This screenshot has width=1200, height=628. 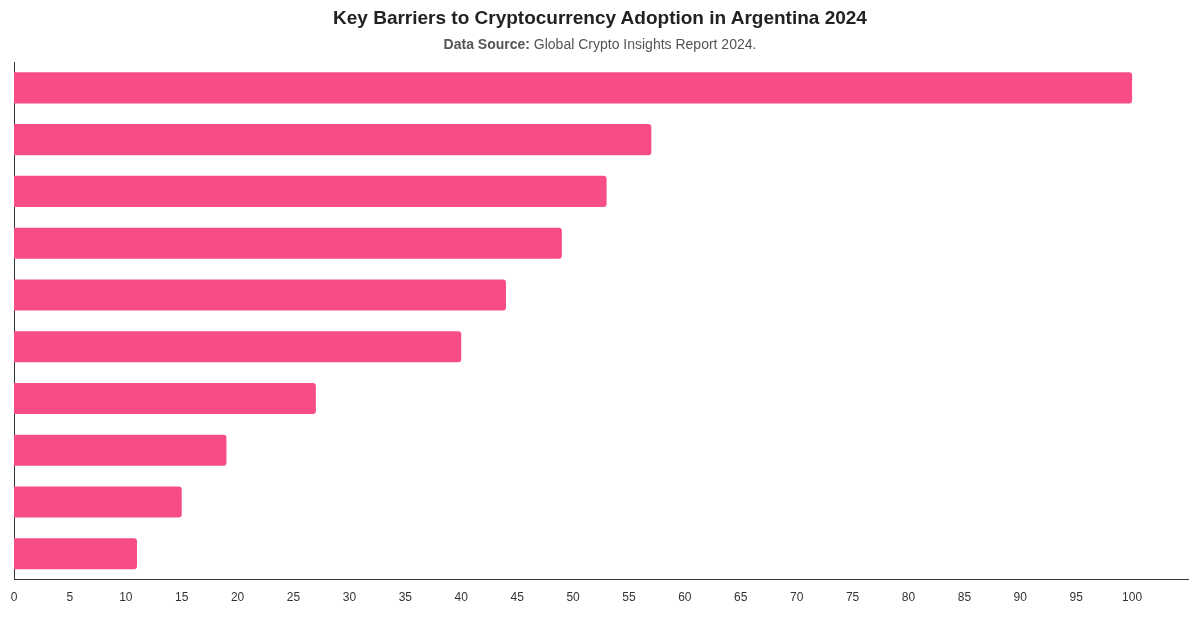 What do you see at coordinates (600, 18) in the screenshot?
I see `chart-title: Key Barriers to Cryptocurrency Adoption in Argentina 2024` at bounding box center [600, 18].